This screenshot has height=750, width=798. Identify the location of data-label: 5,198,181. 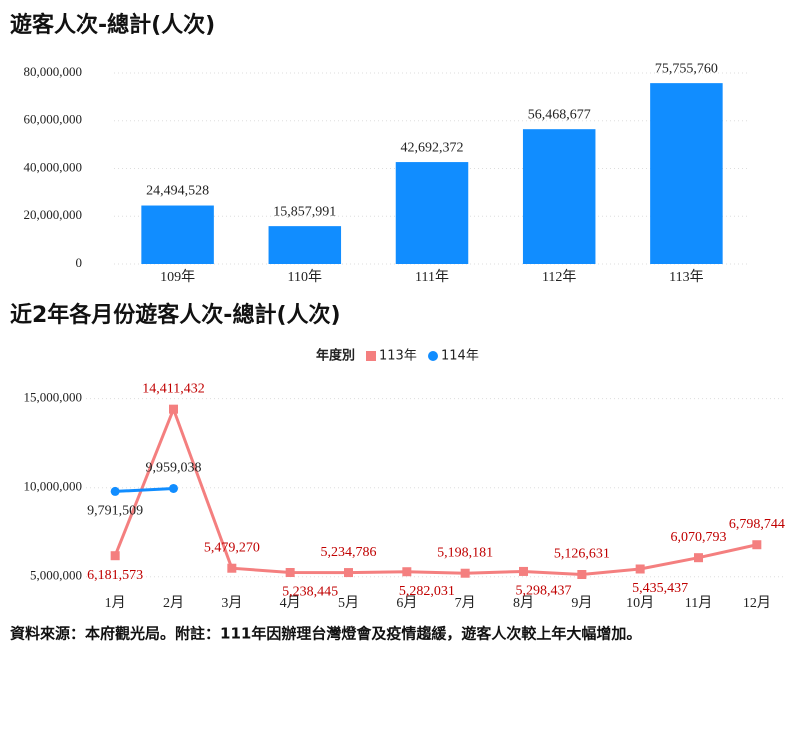
(465, 552).